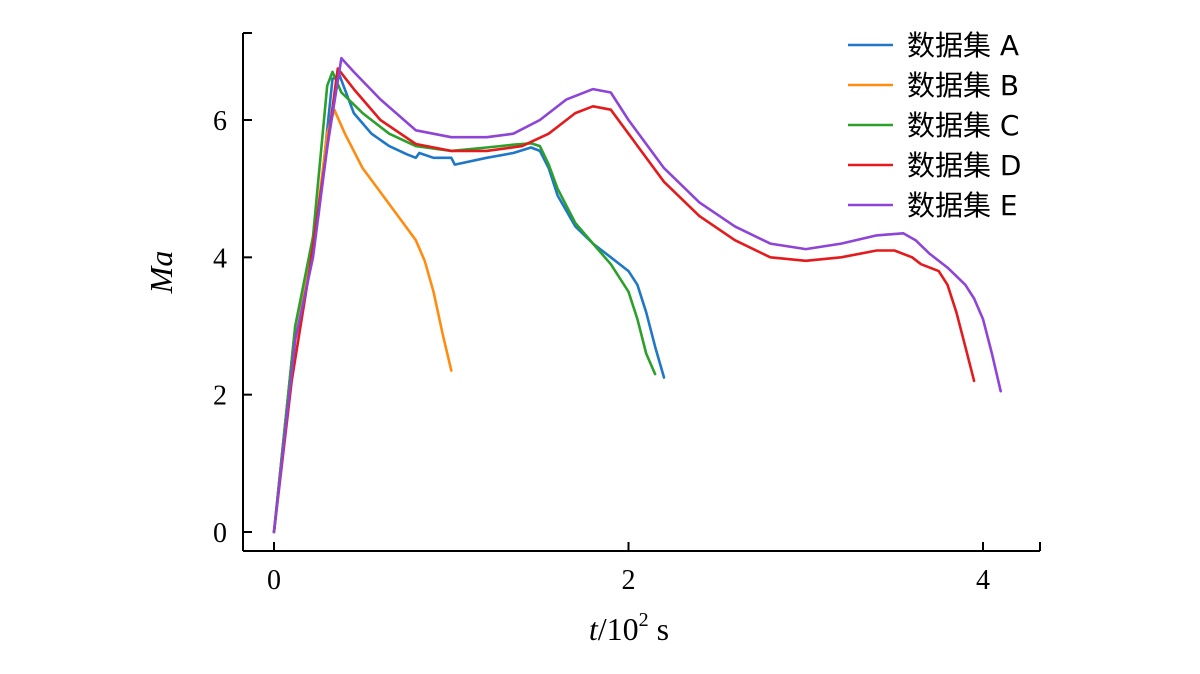  I want to click on legend-item: 数据集 A, so click(933, 45).